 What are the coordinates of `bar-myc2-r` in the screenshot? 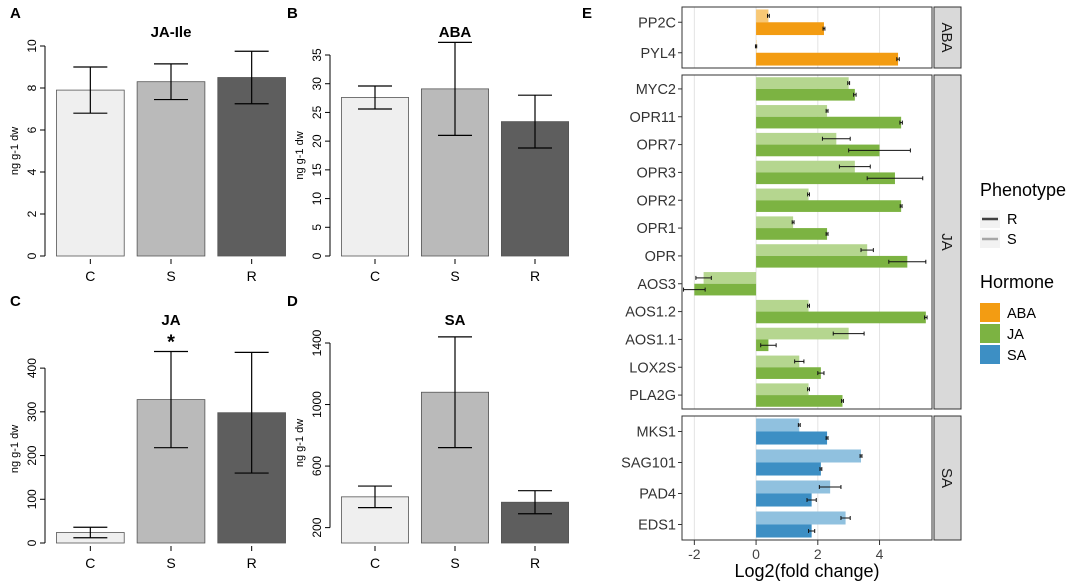 It's located at (805, 94).